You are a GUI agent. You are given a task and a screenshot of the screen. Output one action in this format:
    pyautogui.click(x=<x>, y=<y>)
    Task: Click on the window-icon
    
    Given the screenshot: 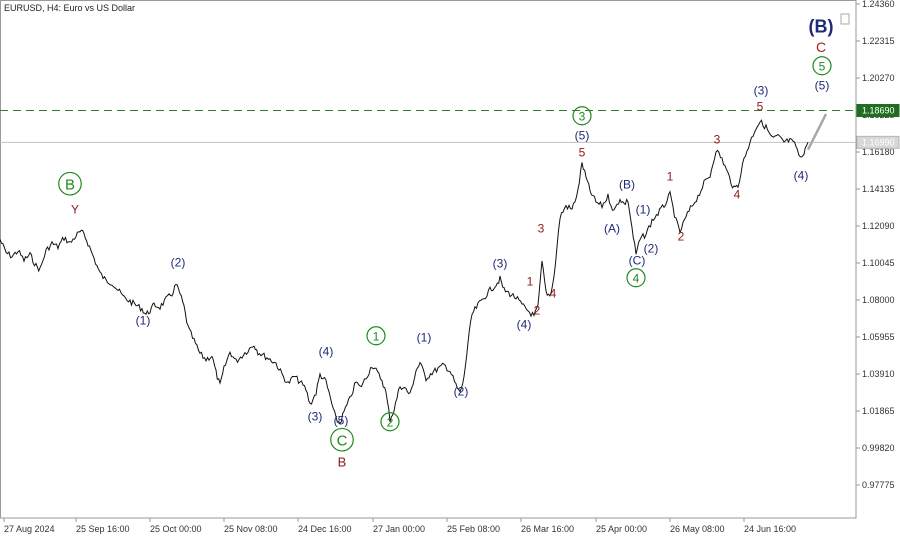 What is the action you would take?
    pyautogui.click(x=845, y=19)
    